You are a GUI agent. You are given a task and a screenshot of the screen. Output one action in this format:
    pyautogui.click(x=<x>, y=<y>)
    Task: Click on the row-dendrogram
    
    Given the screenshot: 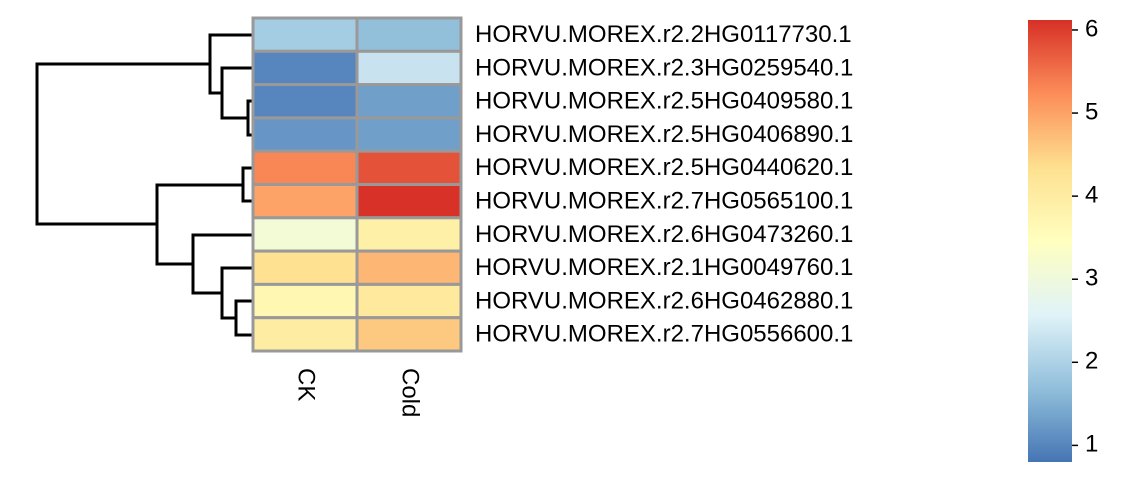 What is the action you would take?
    pyautogui.click(x=144, y=185)
    